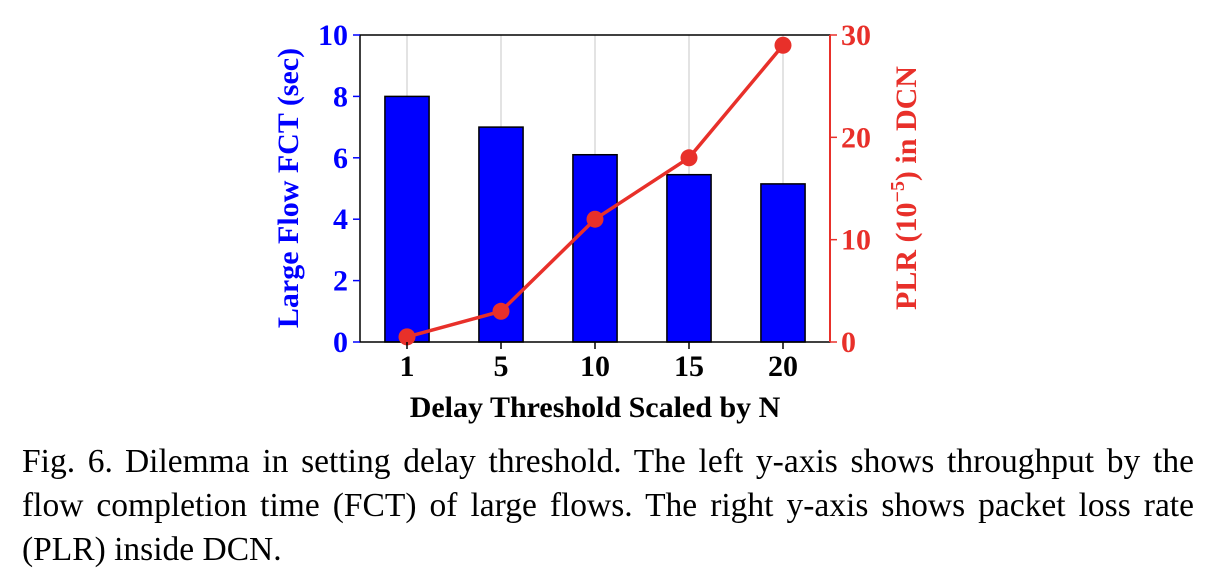 The width and height of the screenshot is (1214, 580). I want to click on left-tick-label: 8, so click(340, 96).